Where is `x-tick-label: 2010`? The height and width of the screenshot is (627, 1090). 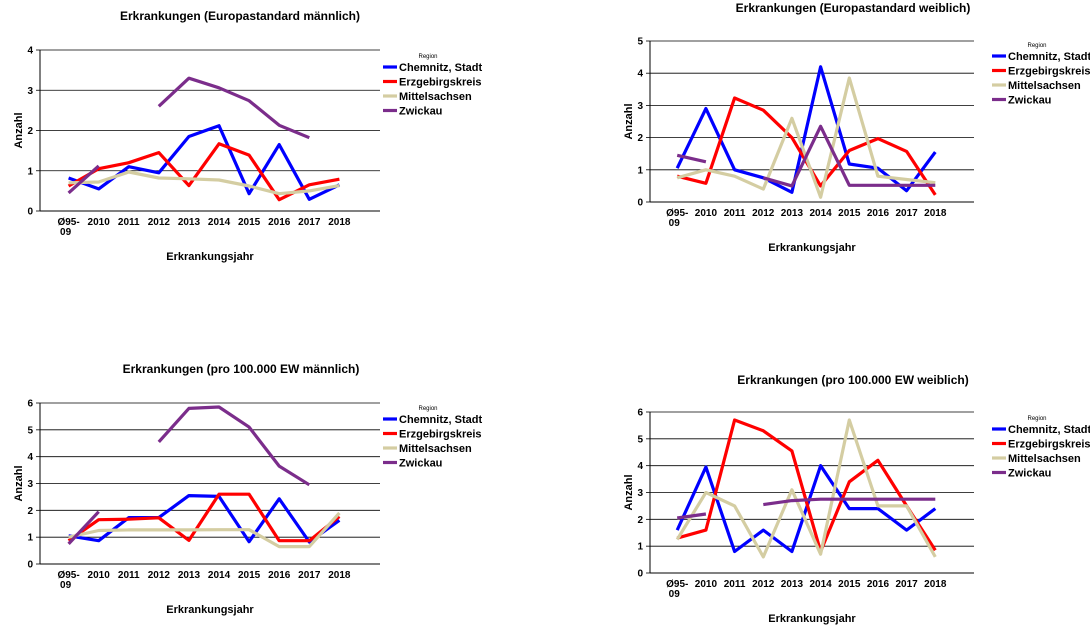
x-tick-label: 2010 is located at coordinates (99, 222).